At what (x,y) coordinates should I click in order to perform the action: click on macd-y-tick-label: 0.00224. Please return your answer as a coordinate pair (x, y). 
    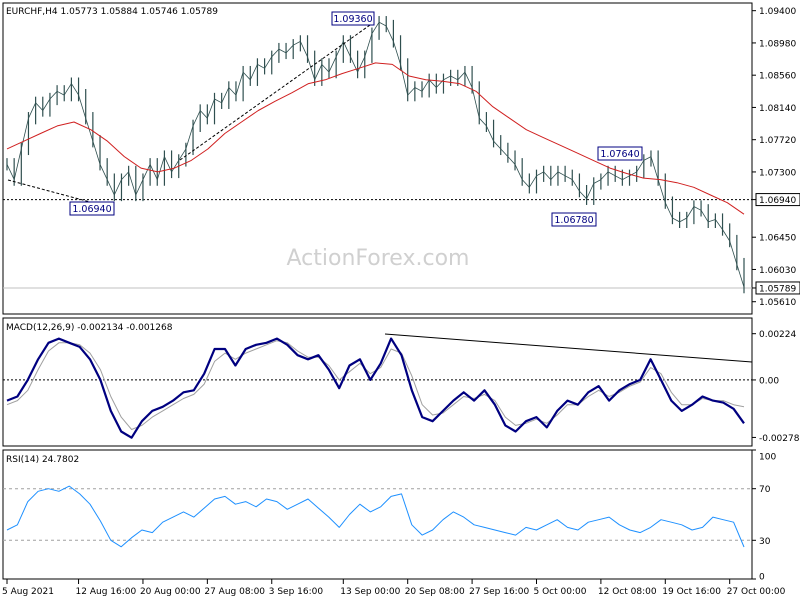
    Looking at the image, I should click on (777, 335).